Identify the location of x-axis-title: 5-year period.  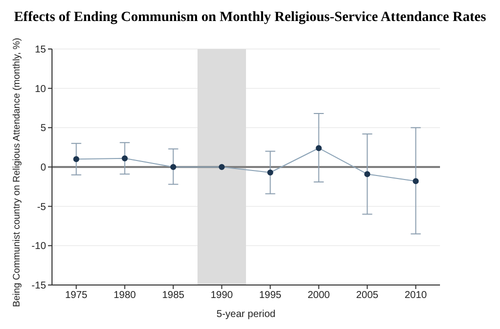
(246, 314).